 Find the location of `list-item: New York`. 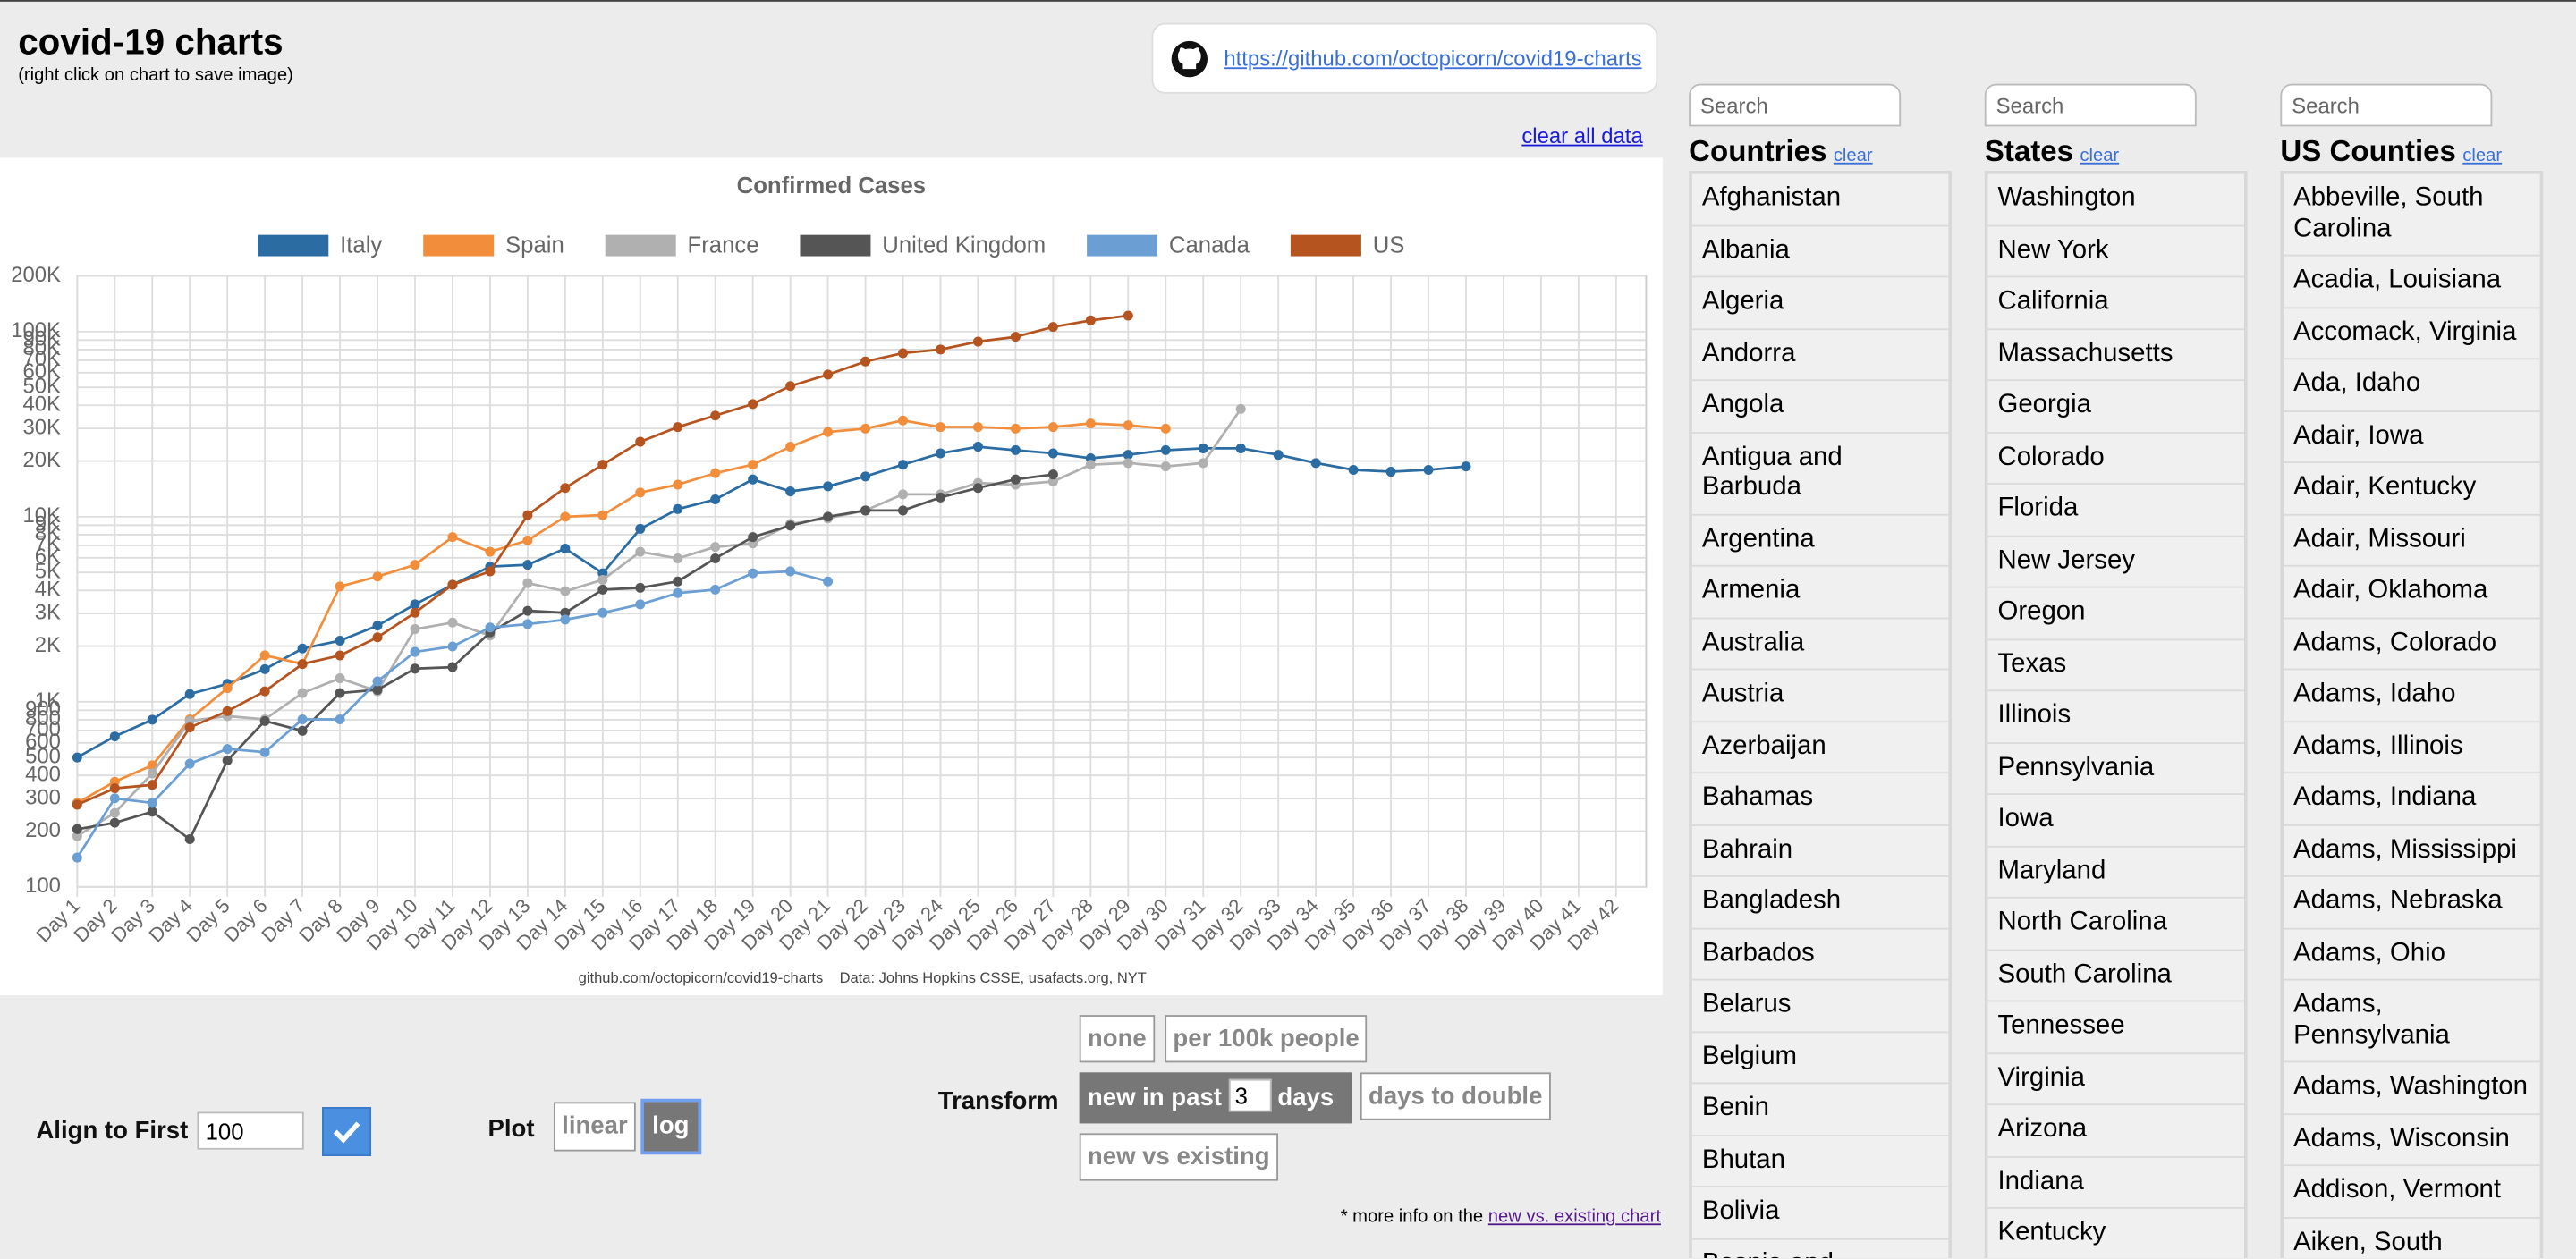

list-item: New York is located at coordinates (2115, 252).